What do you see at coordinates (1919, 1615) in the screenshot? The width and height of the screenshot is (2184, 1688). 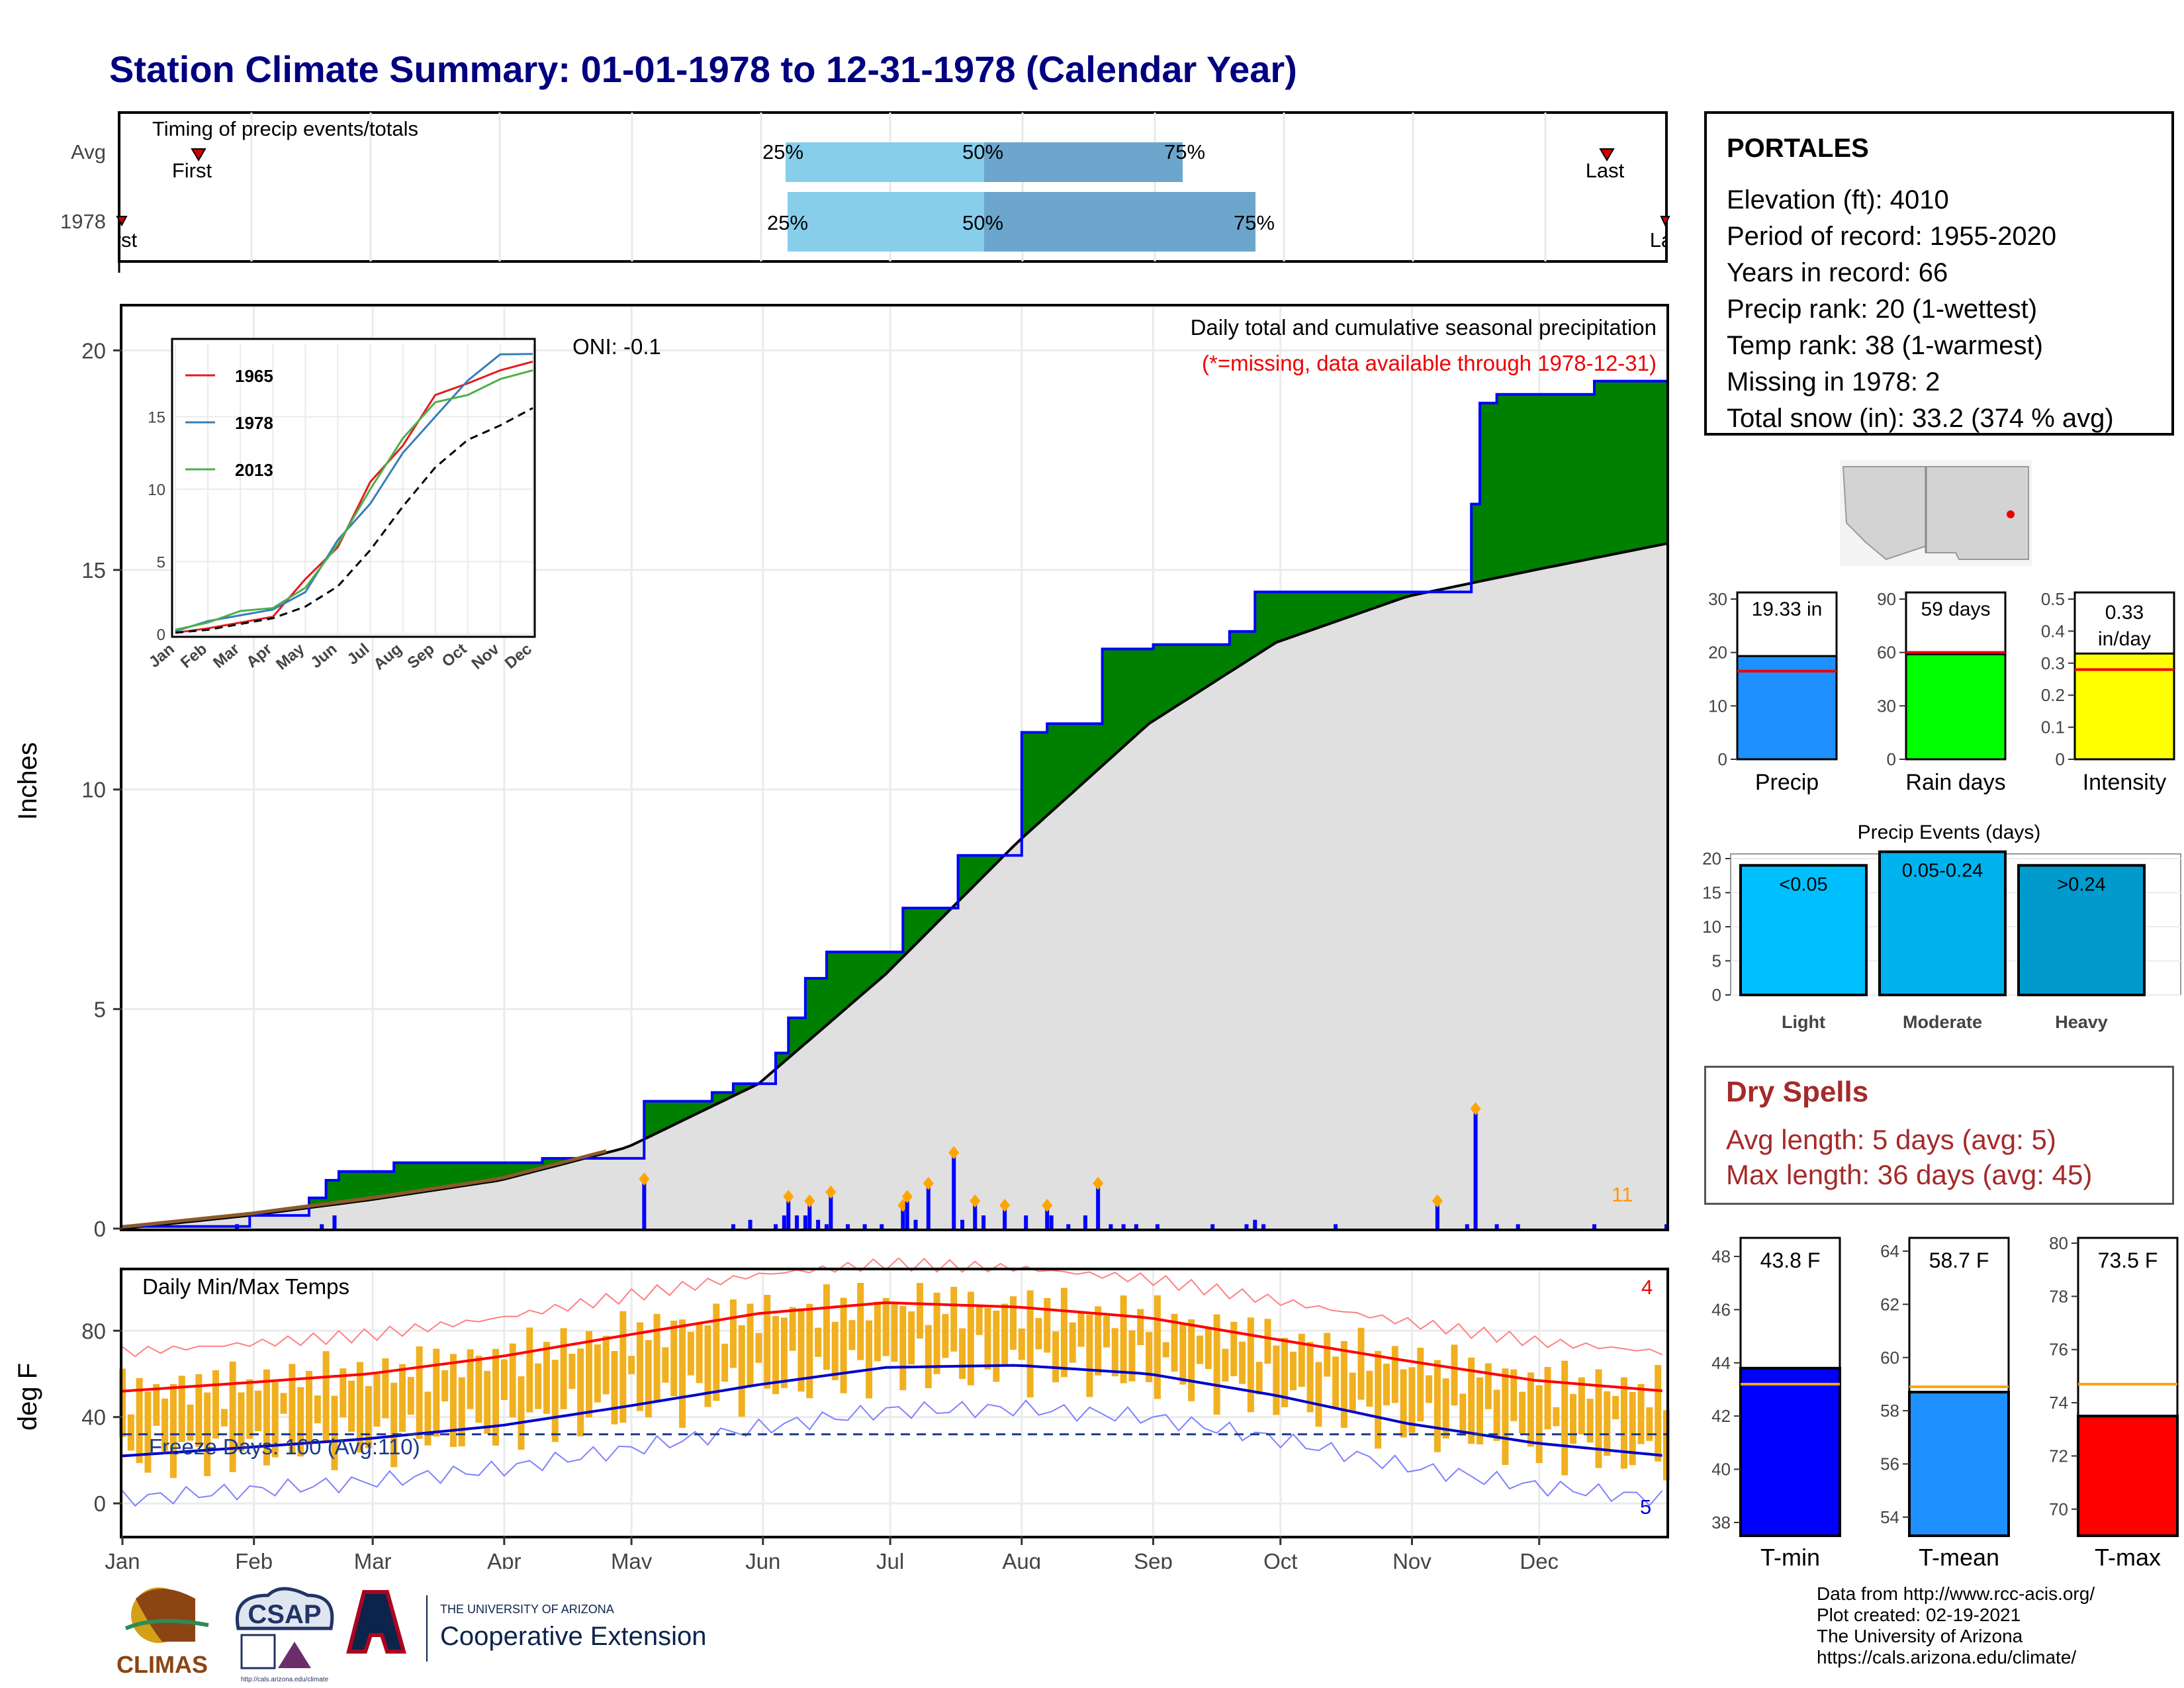 I see `credit-created: Plot created: 02-19-2021` at bounding box center [1919, 1615].